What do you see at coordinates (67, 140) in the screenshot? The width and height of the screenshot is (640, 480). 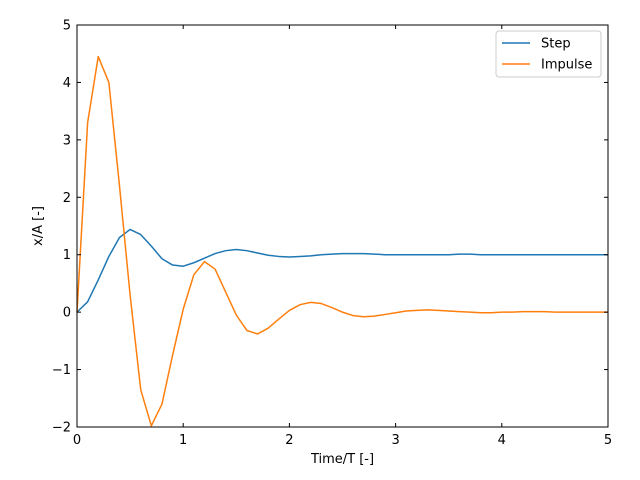 I see `y-tick-label: 3` at bounding box center [67, 140].